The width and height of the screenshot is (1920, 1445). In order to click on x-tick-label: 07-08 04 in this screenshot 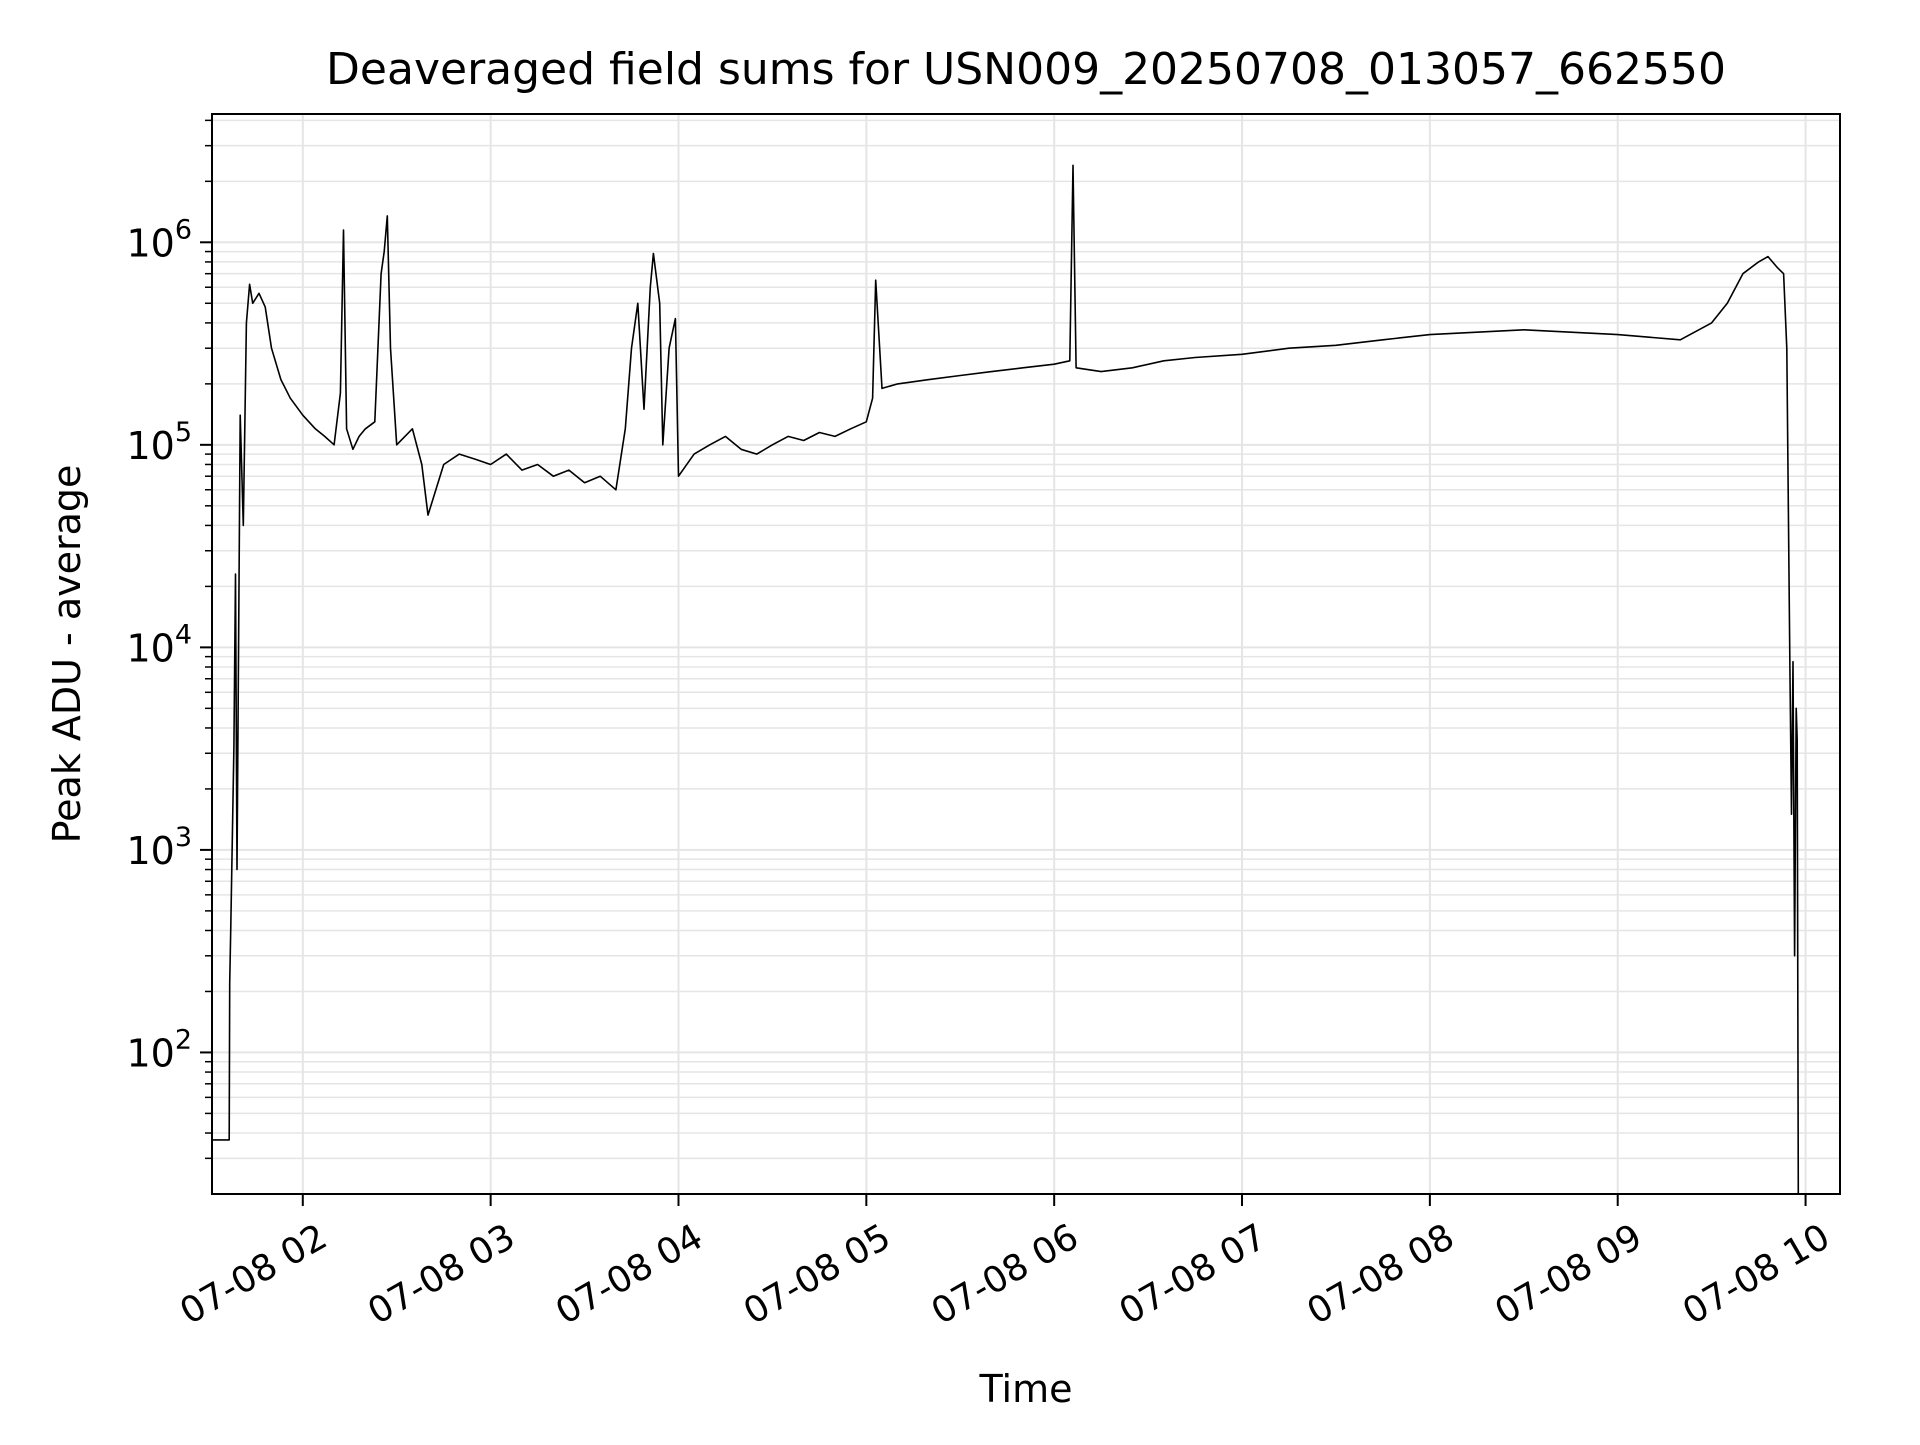, I will do `click(629, 1274)`.